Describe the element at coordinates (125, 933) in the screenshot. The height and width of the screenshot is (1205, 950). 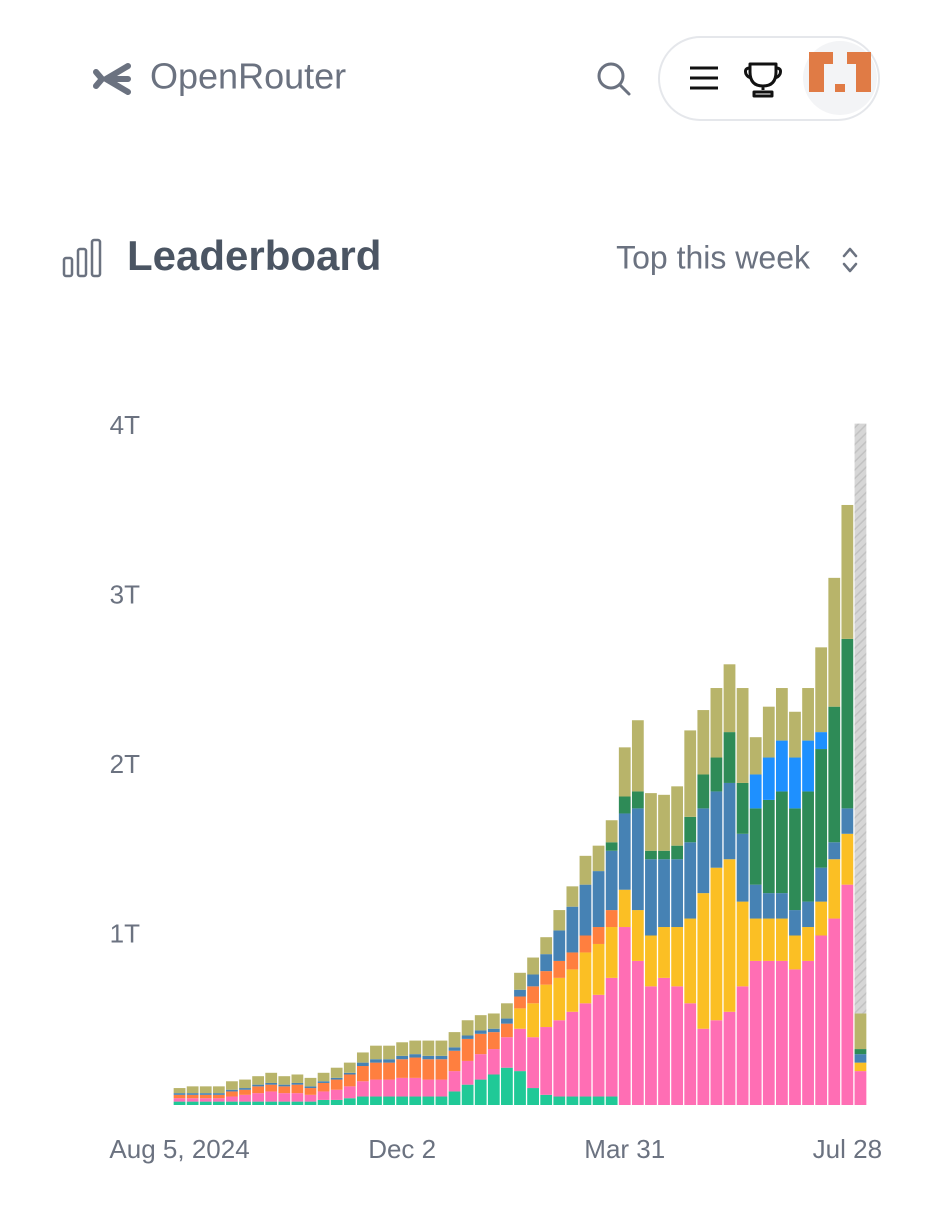
I see `y-tick-label: 1T` at that location.